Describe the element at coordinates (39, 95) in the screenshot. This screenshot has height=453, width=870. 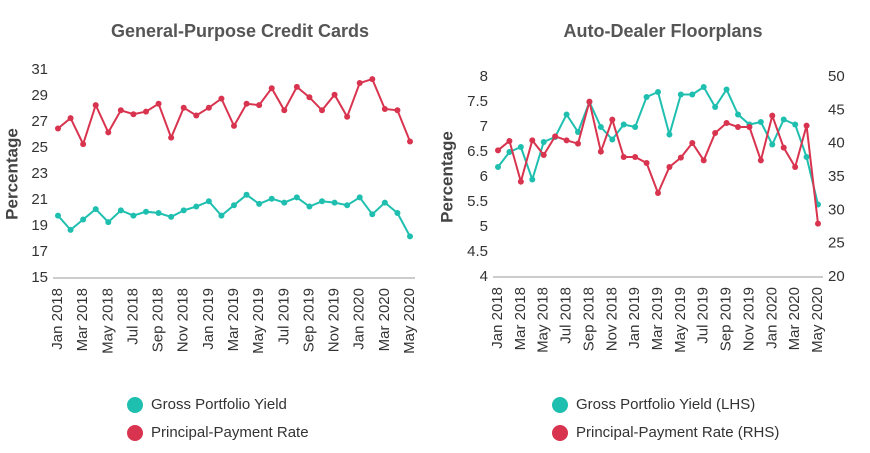
I see `y-tick-label: 29` at that location.